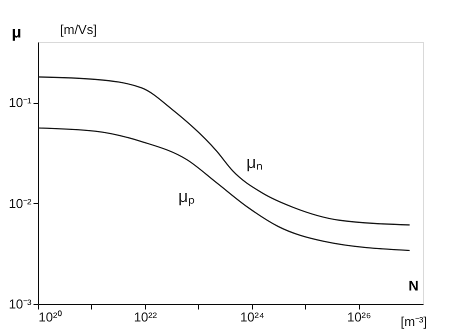  What do you see at coordinates (50, 317) in the screenshot?
I see `x-tick-label: 10²⁰` at bounding box center [50, 317].